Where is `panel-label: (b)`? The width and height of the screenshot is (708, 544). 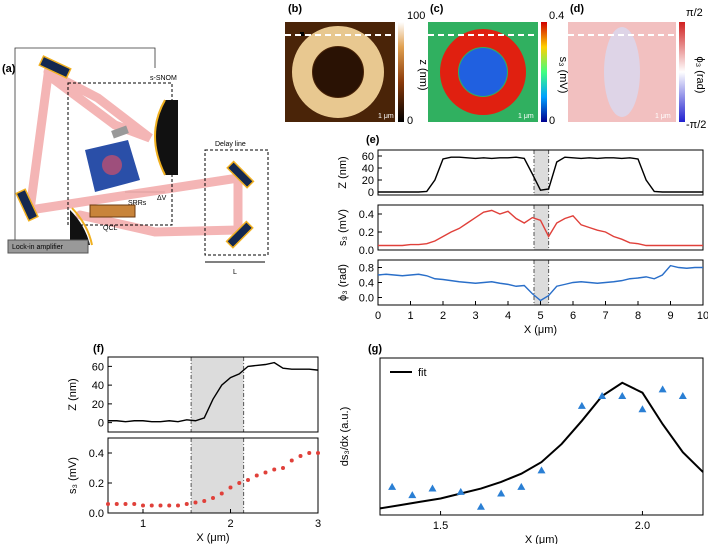 panel-label: (b) is located at coordinates (295, 9).